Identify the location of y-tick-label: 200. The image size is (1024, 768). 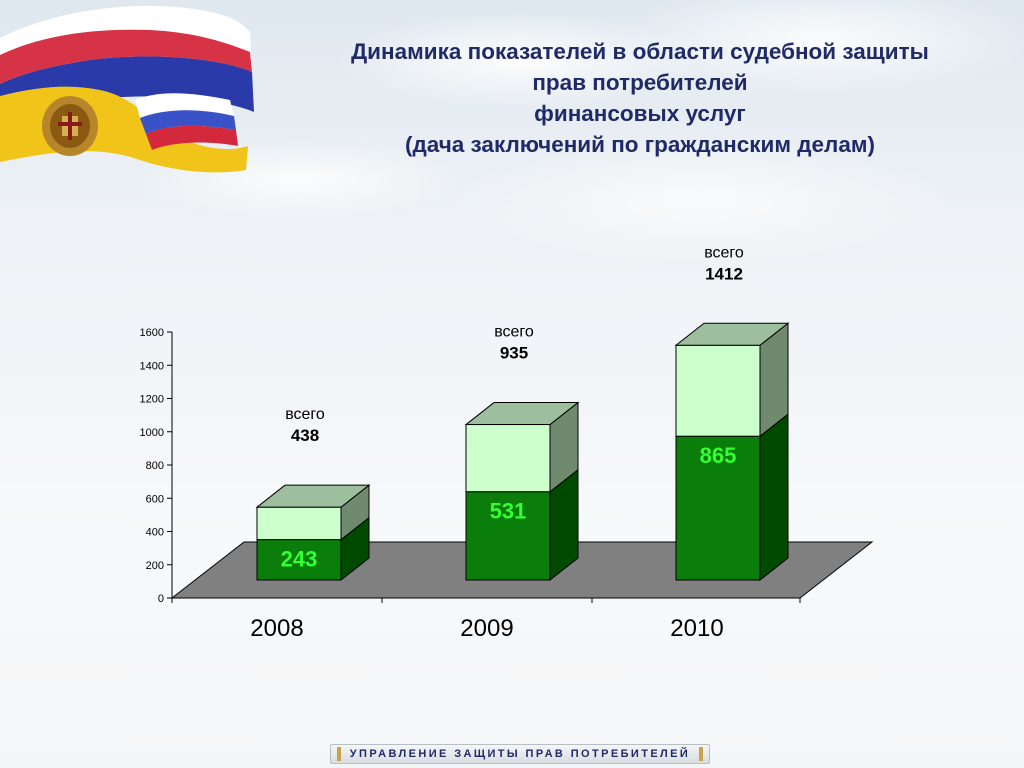
(155, 566).